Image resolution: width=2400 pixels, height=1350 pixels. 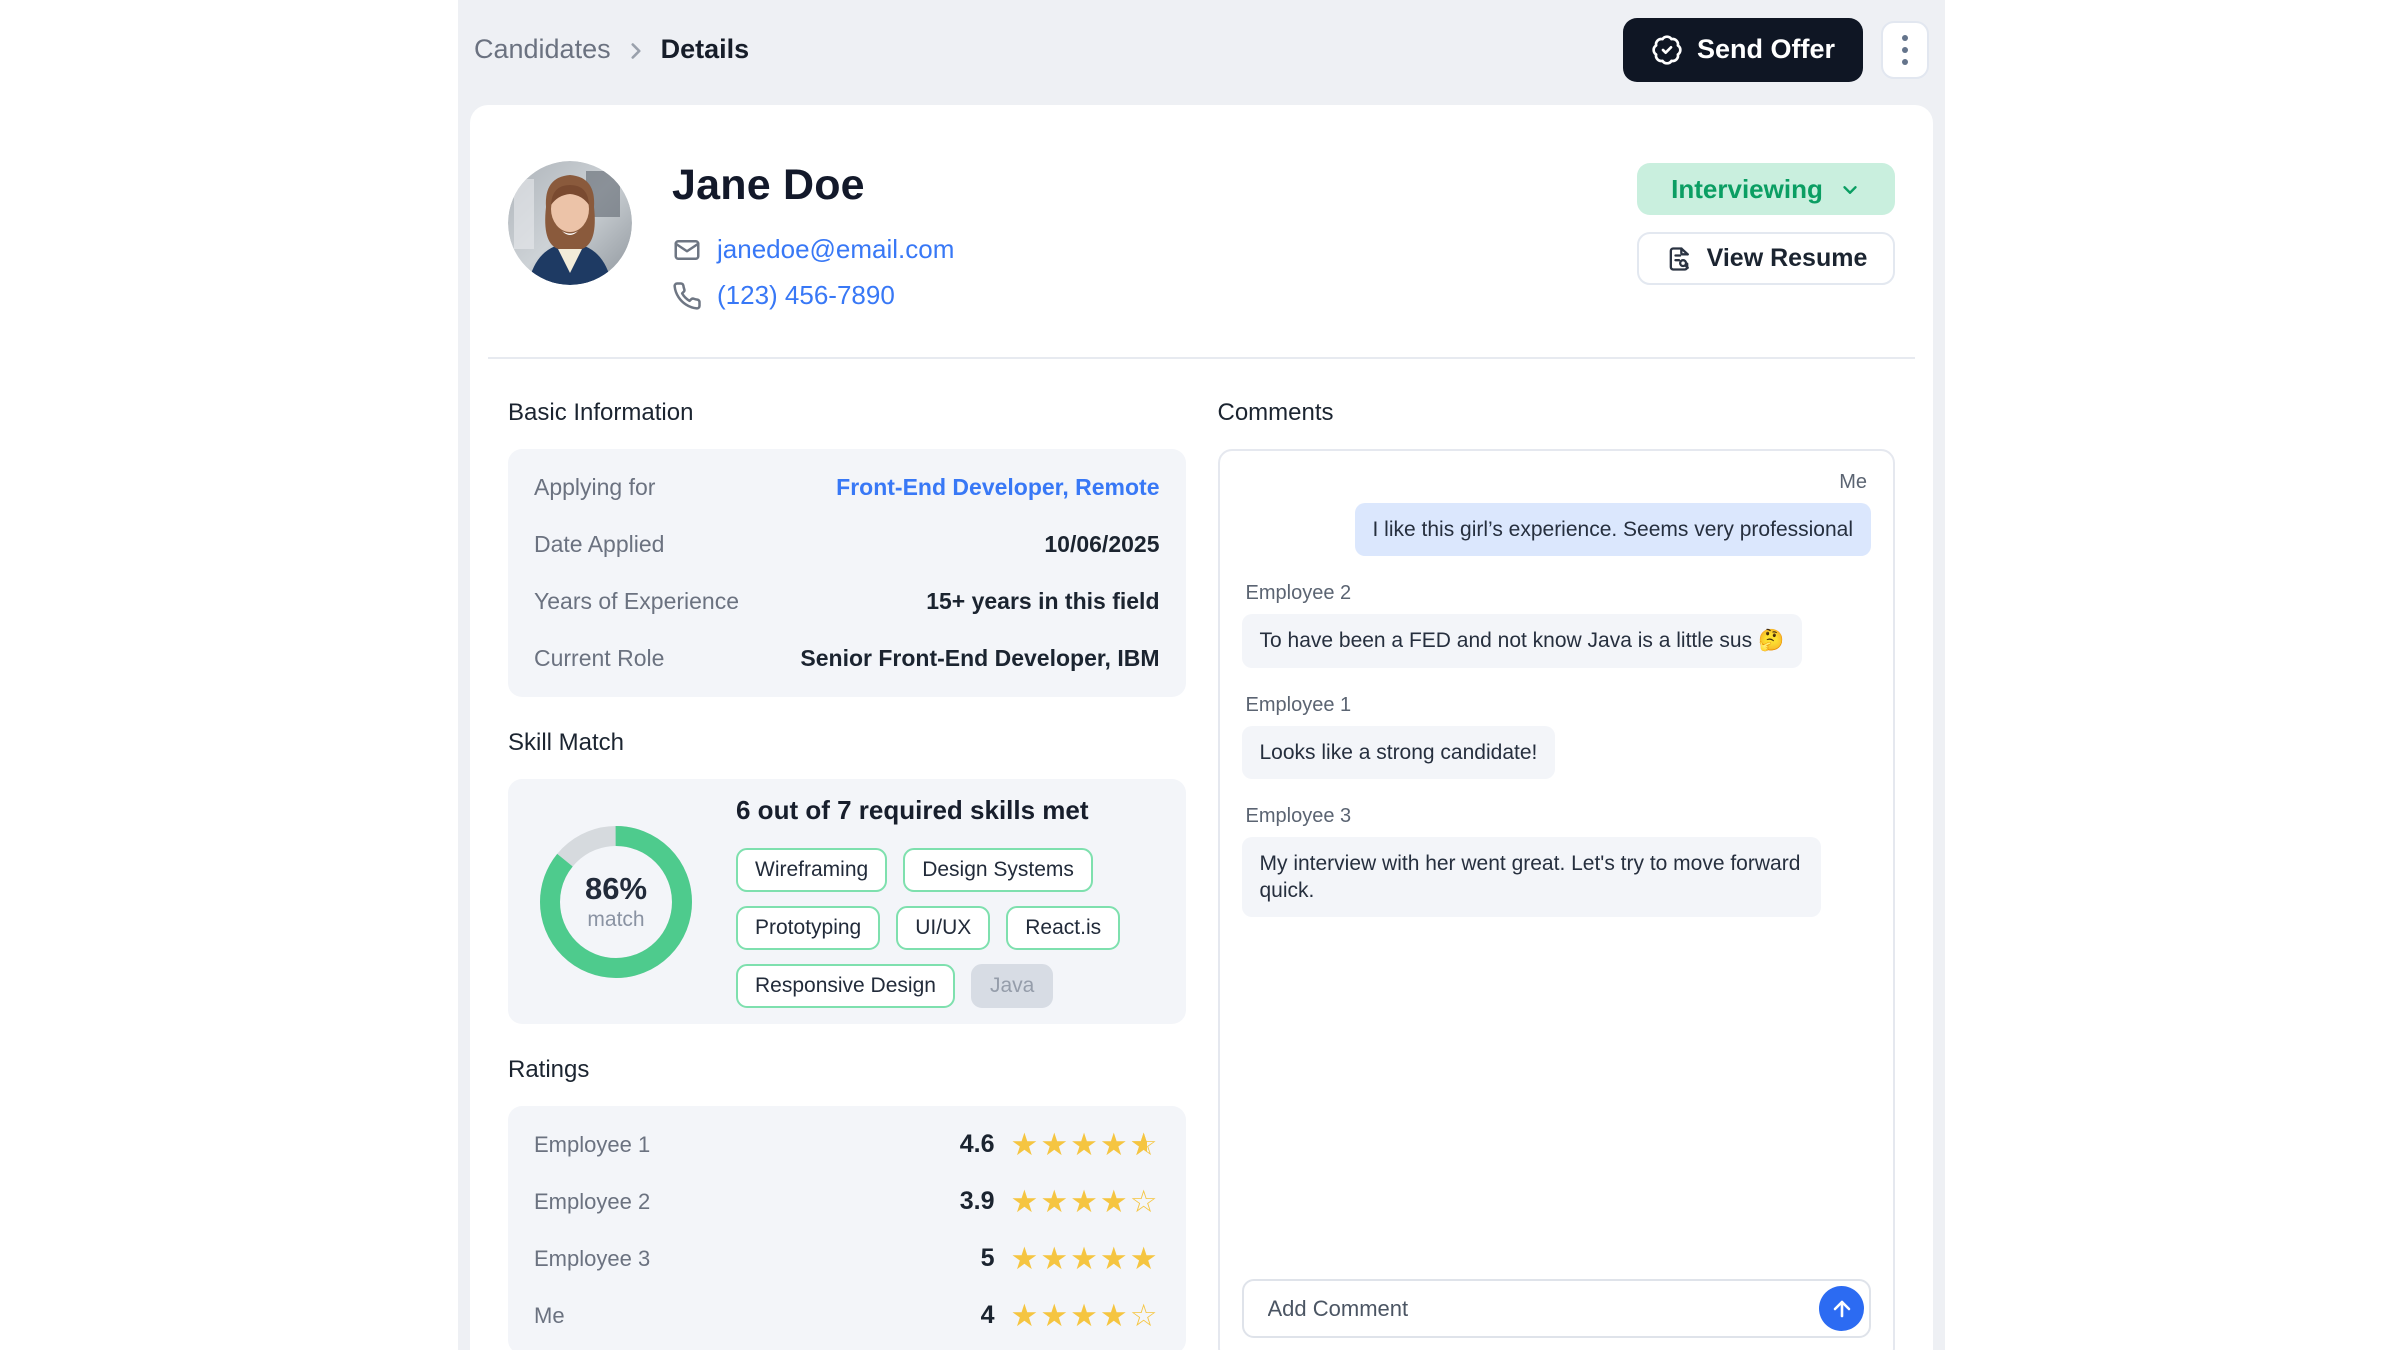 What do you see at coordinates (1556, 1308) in the screenshot?
I see `add-comment-input` at bounding box center [1556, 1308].